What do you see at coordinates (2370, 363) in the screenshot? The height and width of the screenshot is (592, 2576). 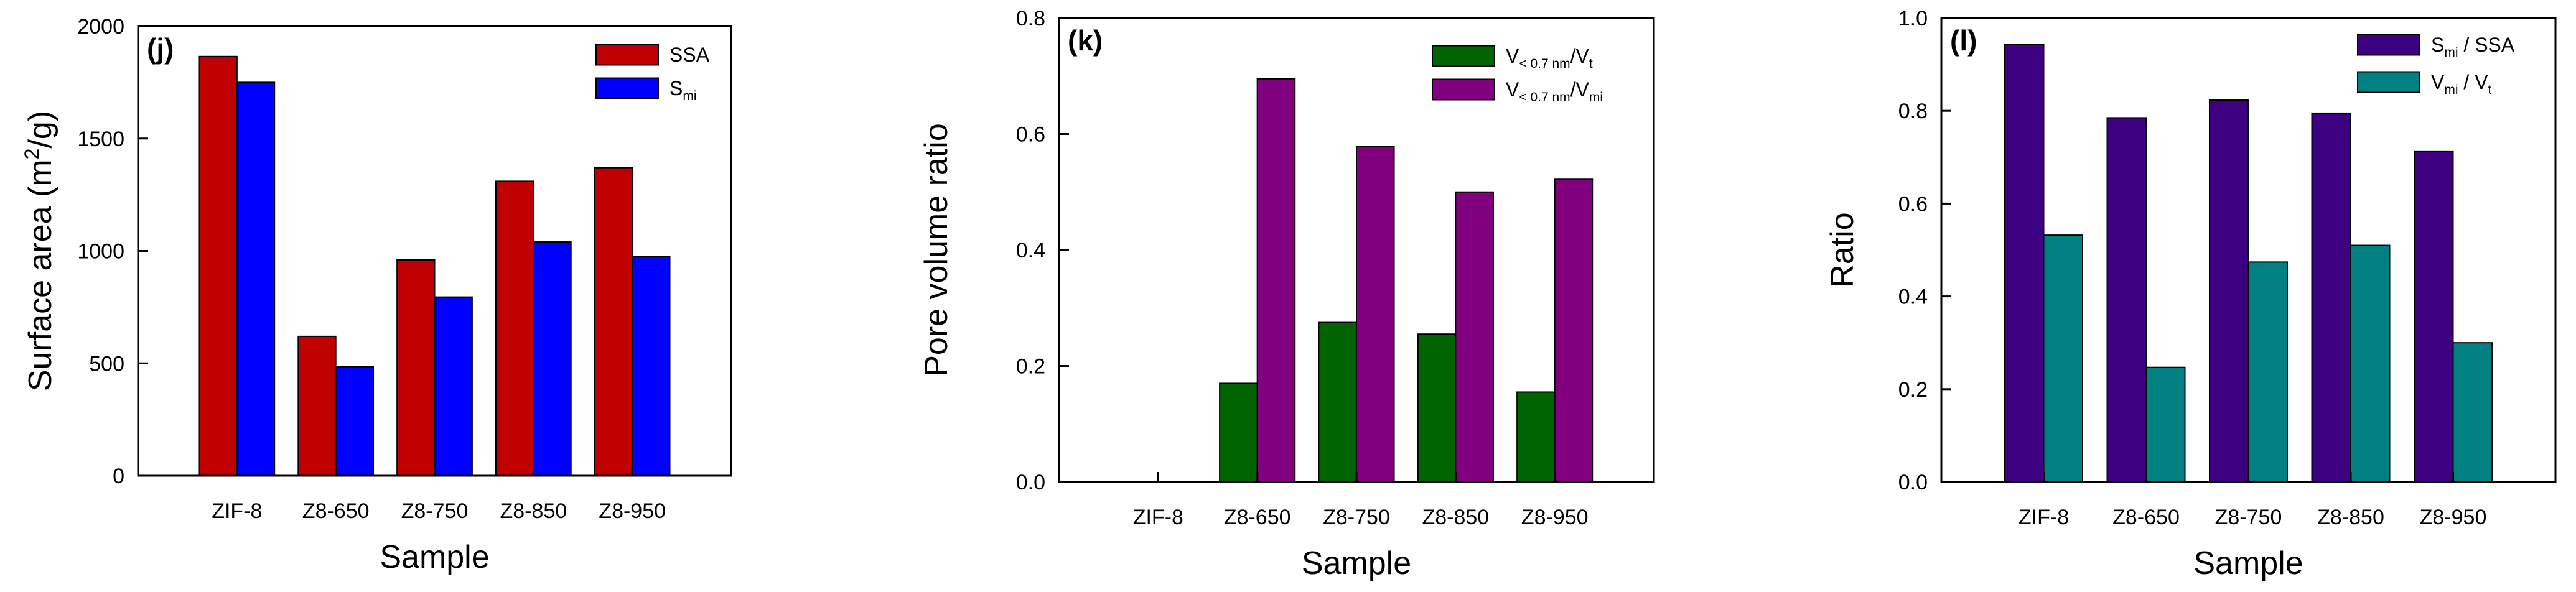 I see `bar-2-s1-c3` at bounding box center [2370, 363].